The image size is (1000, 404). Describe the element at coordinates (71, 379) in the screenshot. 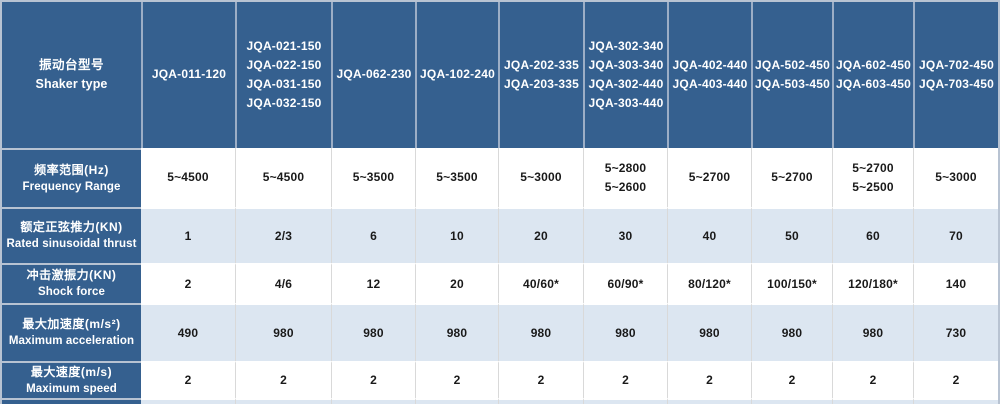

I see `row-header-cell: 最大速度(m/s) Maximum speed` at that location.